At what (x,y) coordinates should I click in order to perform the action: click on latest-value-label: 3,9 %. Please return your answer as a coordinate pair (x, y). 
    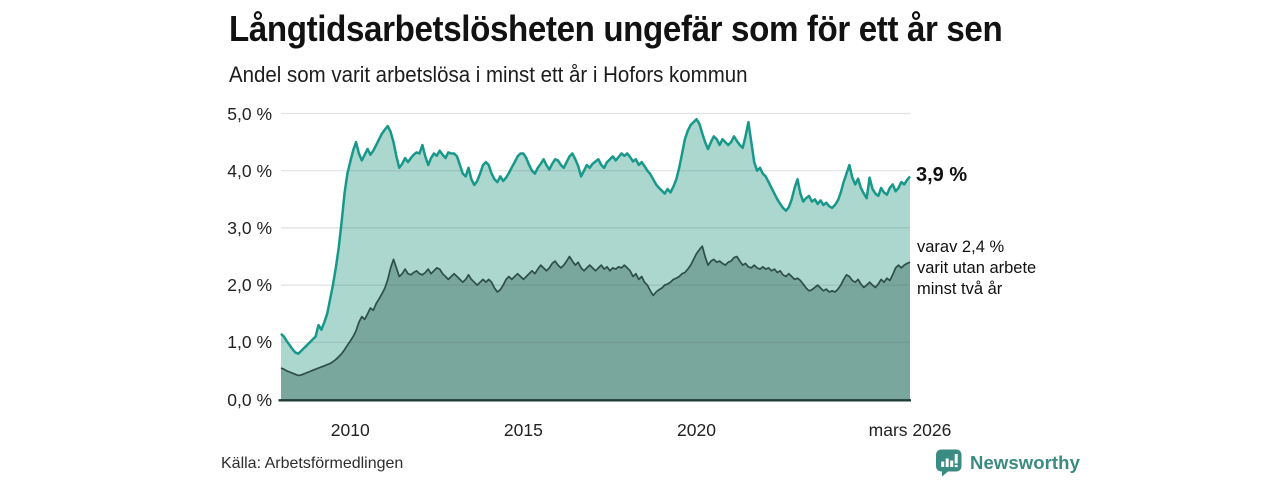
    Looking at the image, I should click on (942, 175).